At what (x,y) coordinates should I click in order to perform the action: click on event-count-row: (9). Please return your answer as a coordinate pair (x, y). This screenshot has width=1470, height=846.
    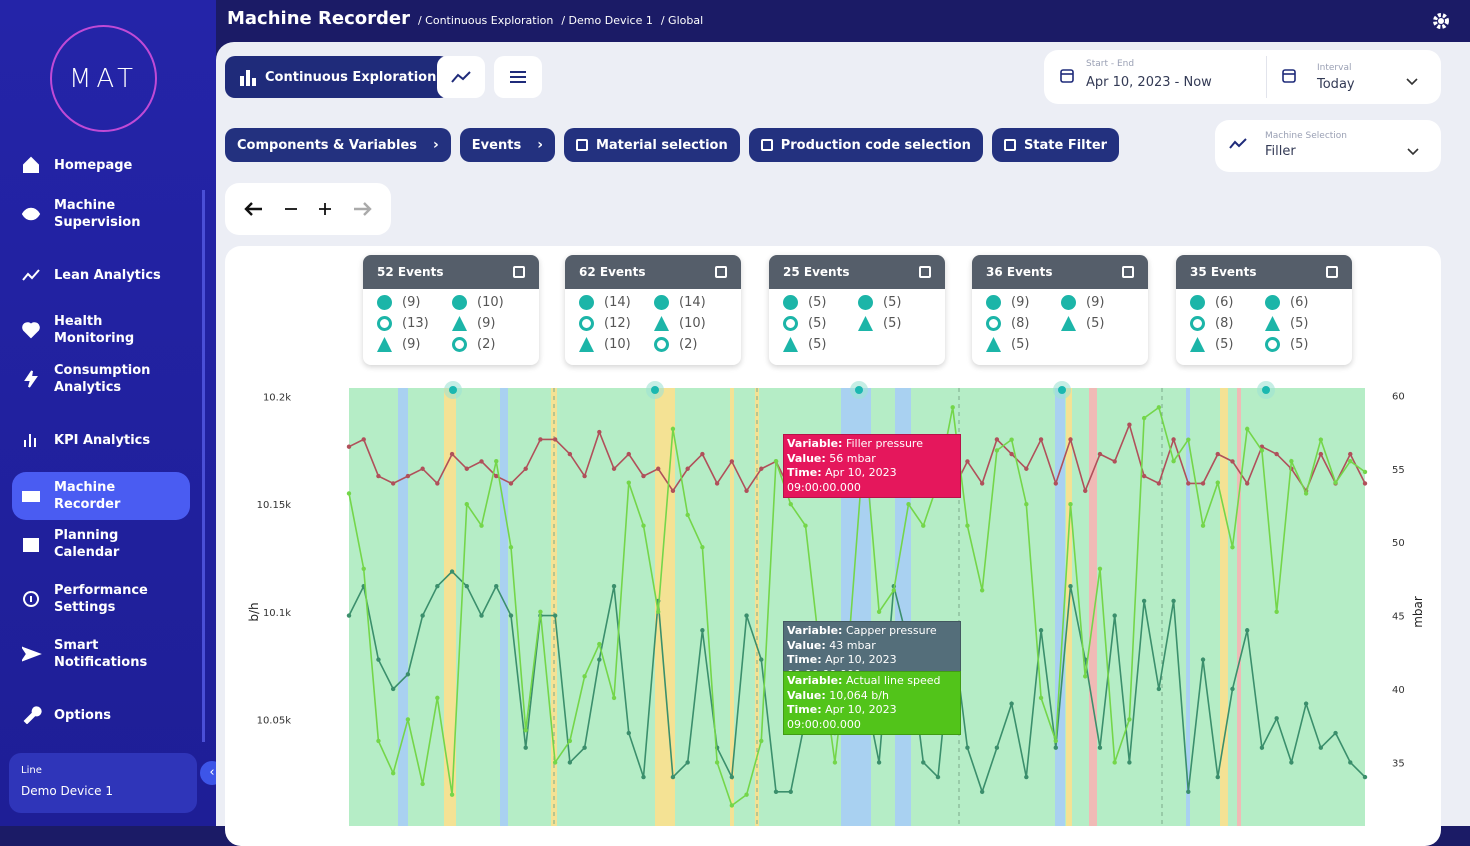
    Looking at the image, I should click on (1082, 302).